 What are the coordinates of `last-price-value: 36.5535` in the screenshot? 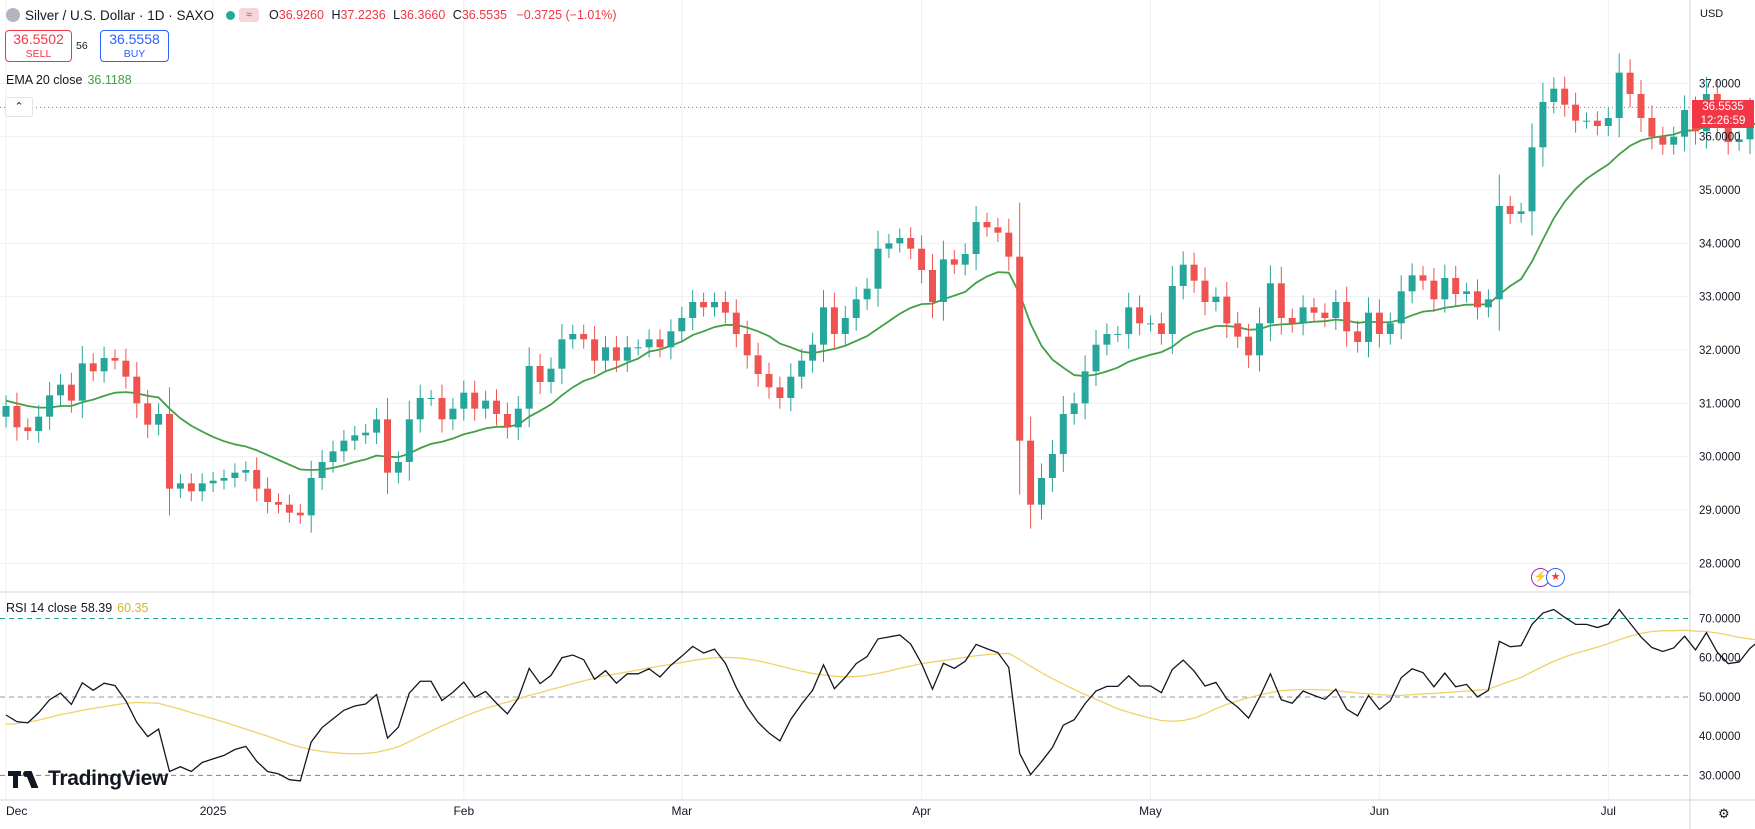 It's located at (1723, 107).